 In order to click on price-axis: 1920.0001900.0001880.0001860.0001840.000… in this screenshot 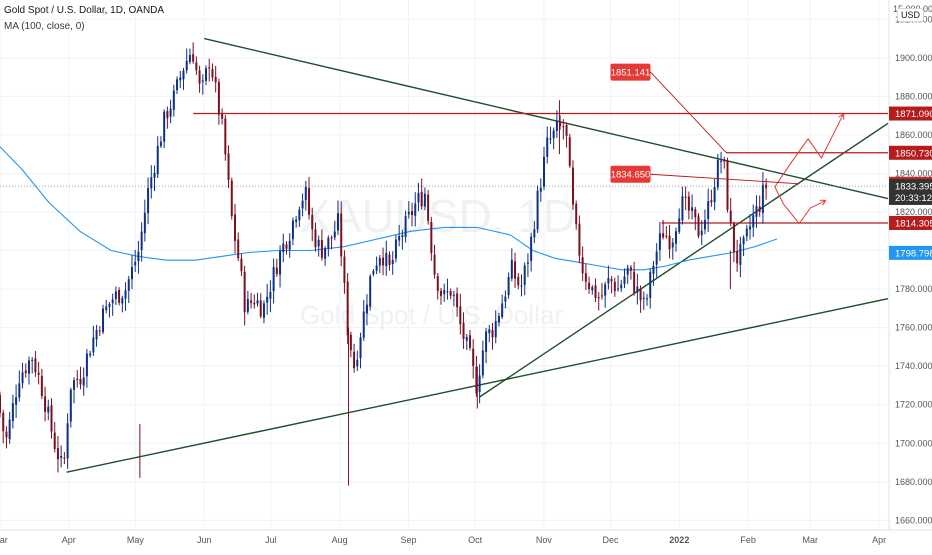, I will do `click(910, 265)`.